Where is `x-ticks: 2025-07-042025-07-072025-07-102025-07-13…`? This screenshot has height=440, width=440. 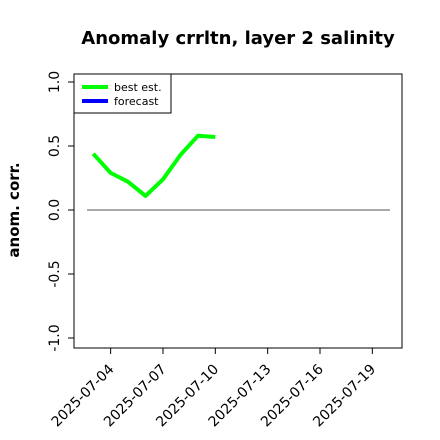 x-ticks: 2025-07-042025-07-072025-07-102025-07-13… is located at coordinates (214, 389).